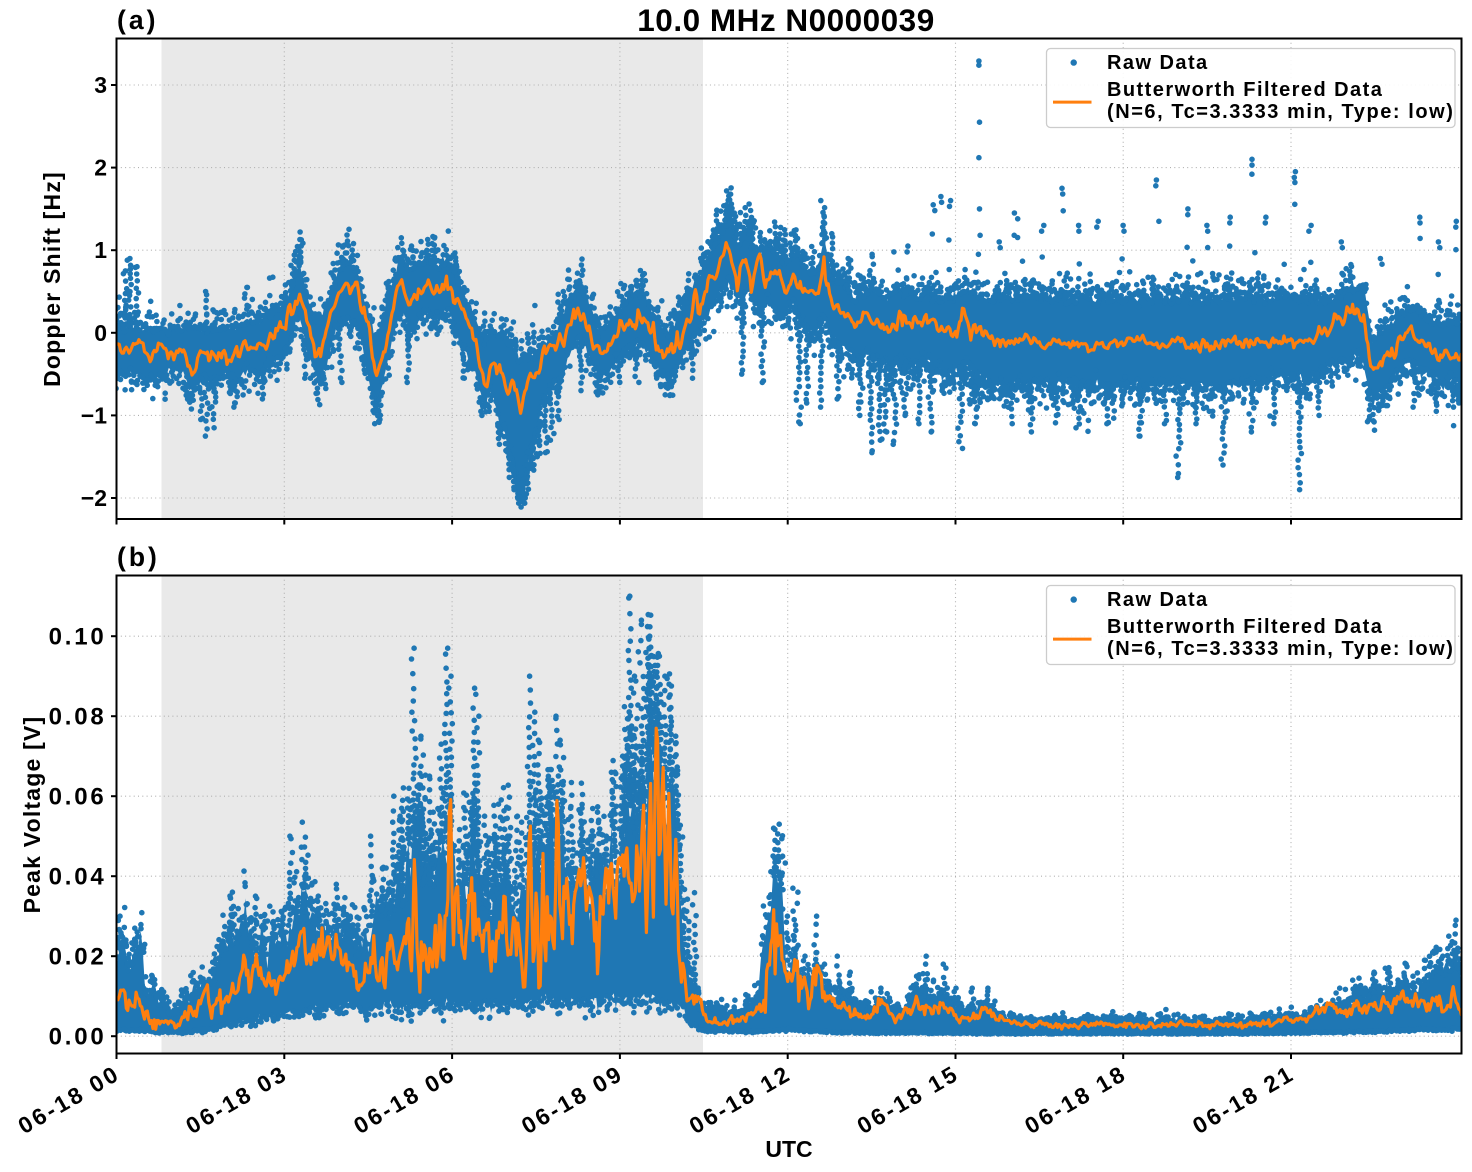 Image resolution: width=1472 pixels, height=1172 pixels. Describe the element at coordinates (137, 20) in the screenshot. I see `svg-text: (a)` at that location.